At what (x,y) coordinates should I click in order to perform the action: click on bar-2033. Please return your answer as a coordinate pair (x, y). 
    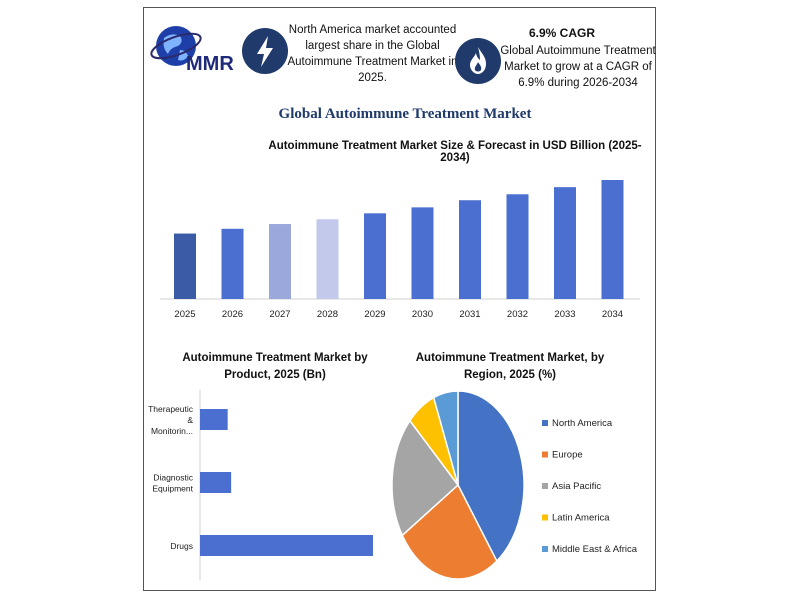
    Looking at the image, I should click on (565, 243).